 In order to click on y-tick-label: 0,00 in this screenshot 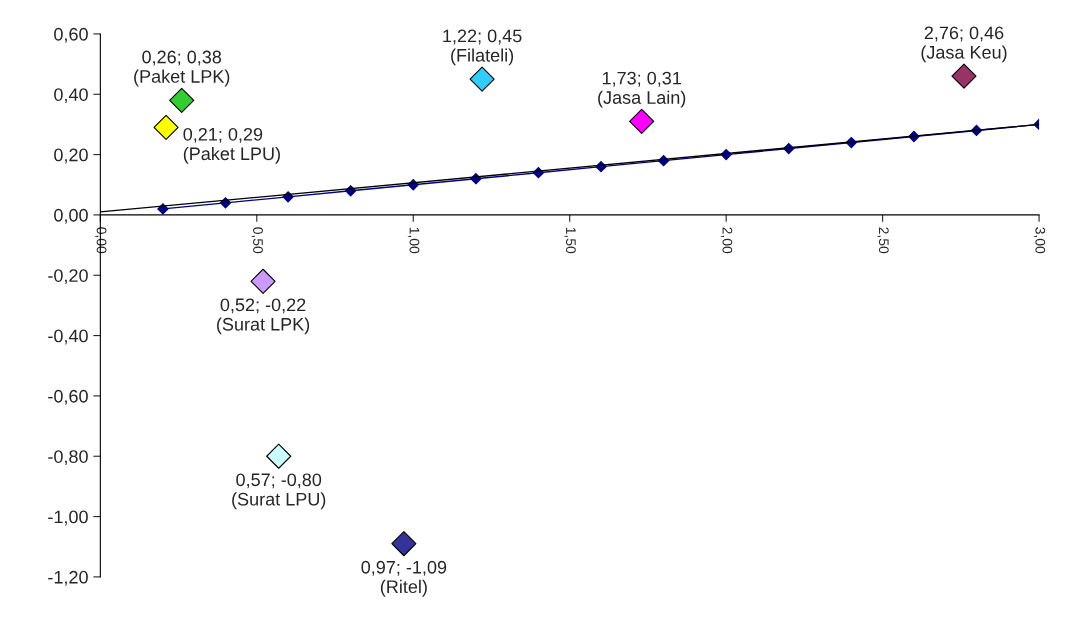, I will do `click(71, 216)`.